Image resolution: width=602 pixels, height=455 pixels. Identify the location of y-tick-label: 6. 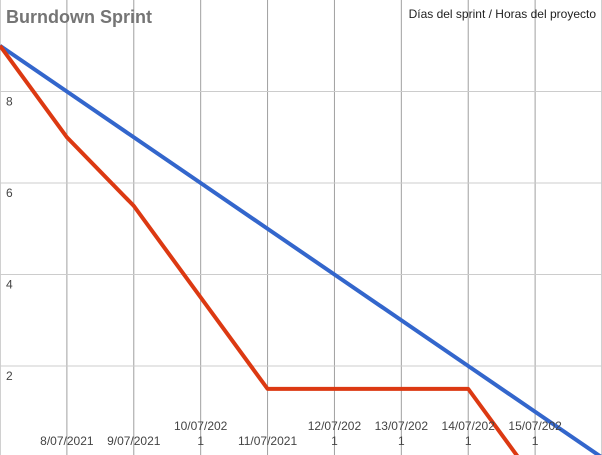
(9, 193).